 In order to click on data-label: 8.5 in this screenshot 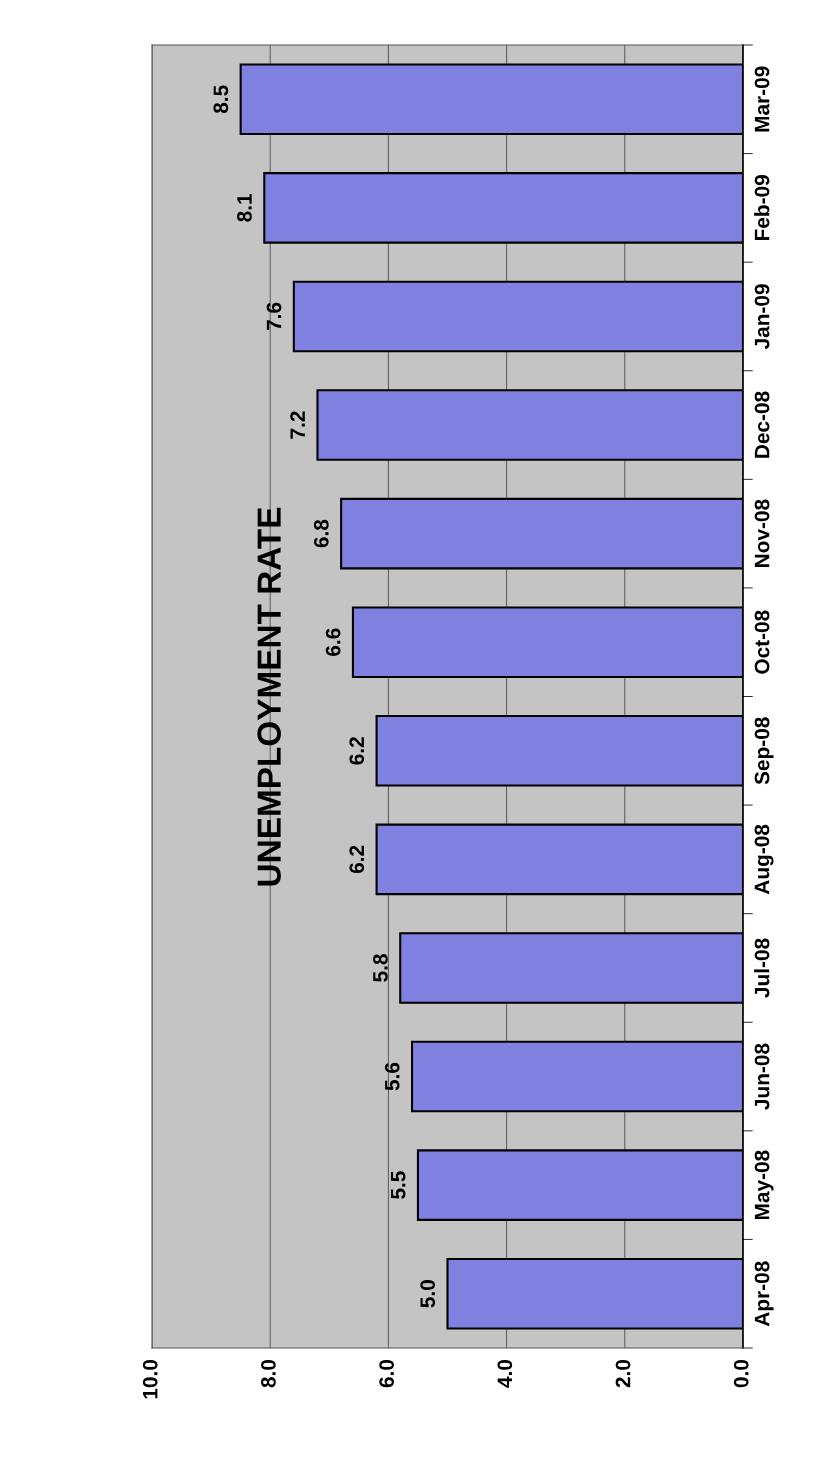, I will do `click(221, 99)`.